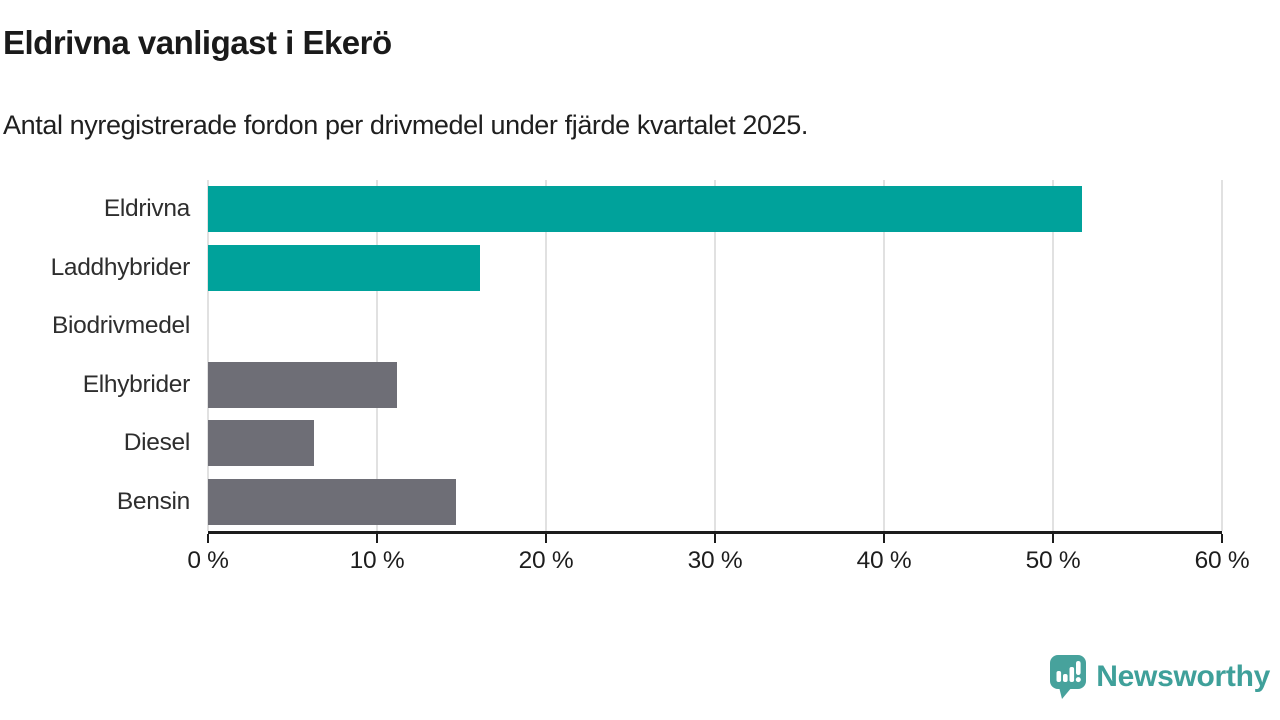 The height and width of the screenshot is (720, 1280). What do you see at coordinates (1053, 560) in the screenshot?
I see `x-tick-label: 50 %` at bounding box center [1053, 560].